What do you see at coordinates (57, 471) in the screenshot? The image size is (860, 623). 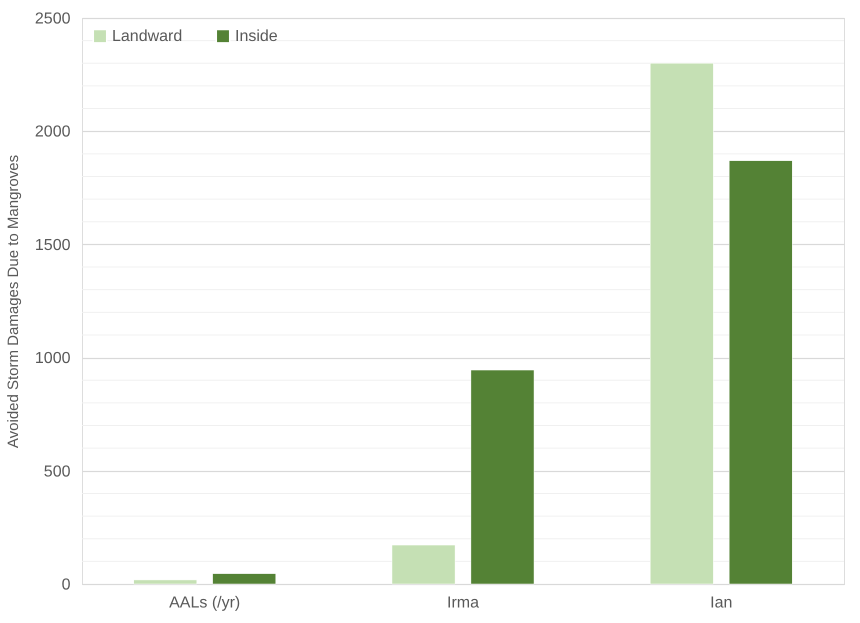 I see `y-tick-label: 500` at bounding box center [57, 471].